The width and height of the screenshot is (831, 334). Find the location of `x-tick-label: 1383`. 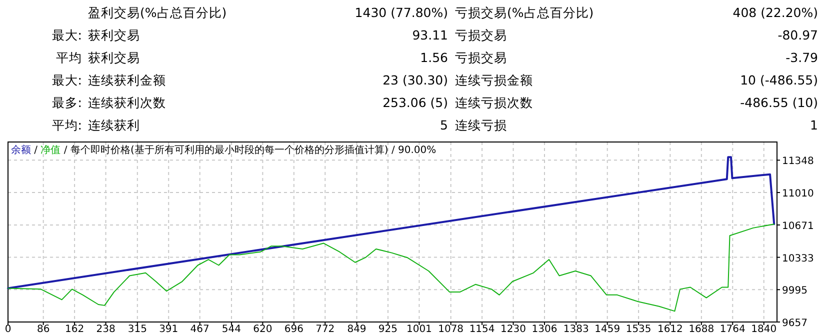

x-tick-label: 1383 is located at coordinates (576, 329).